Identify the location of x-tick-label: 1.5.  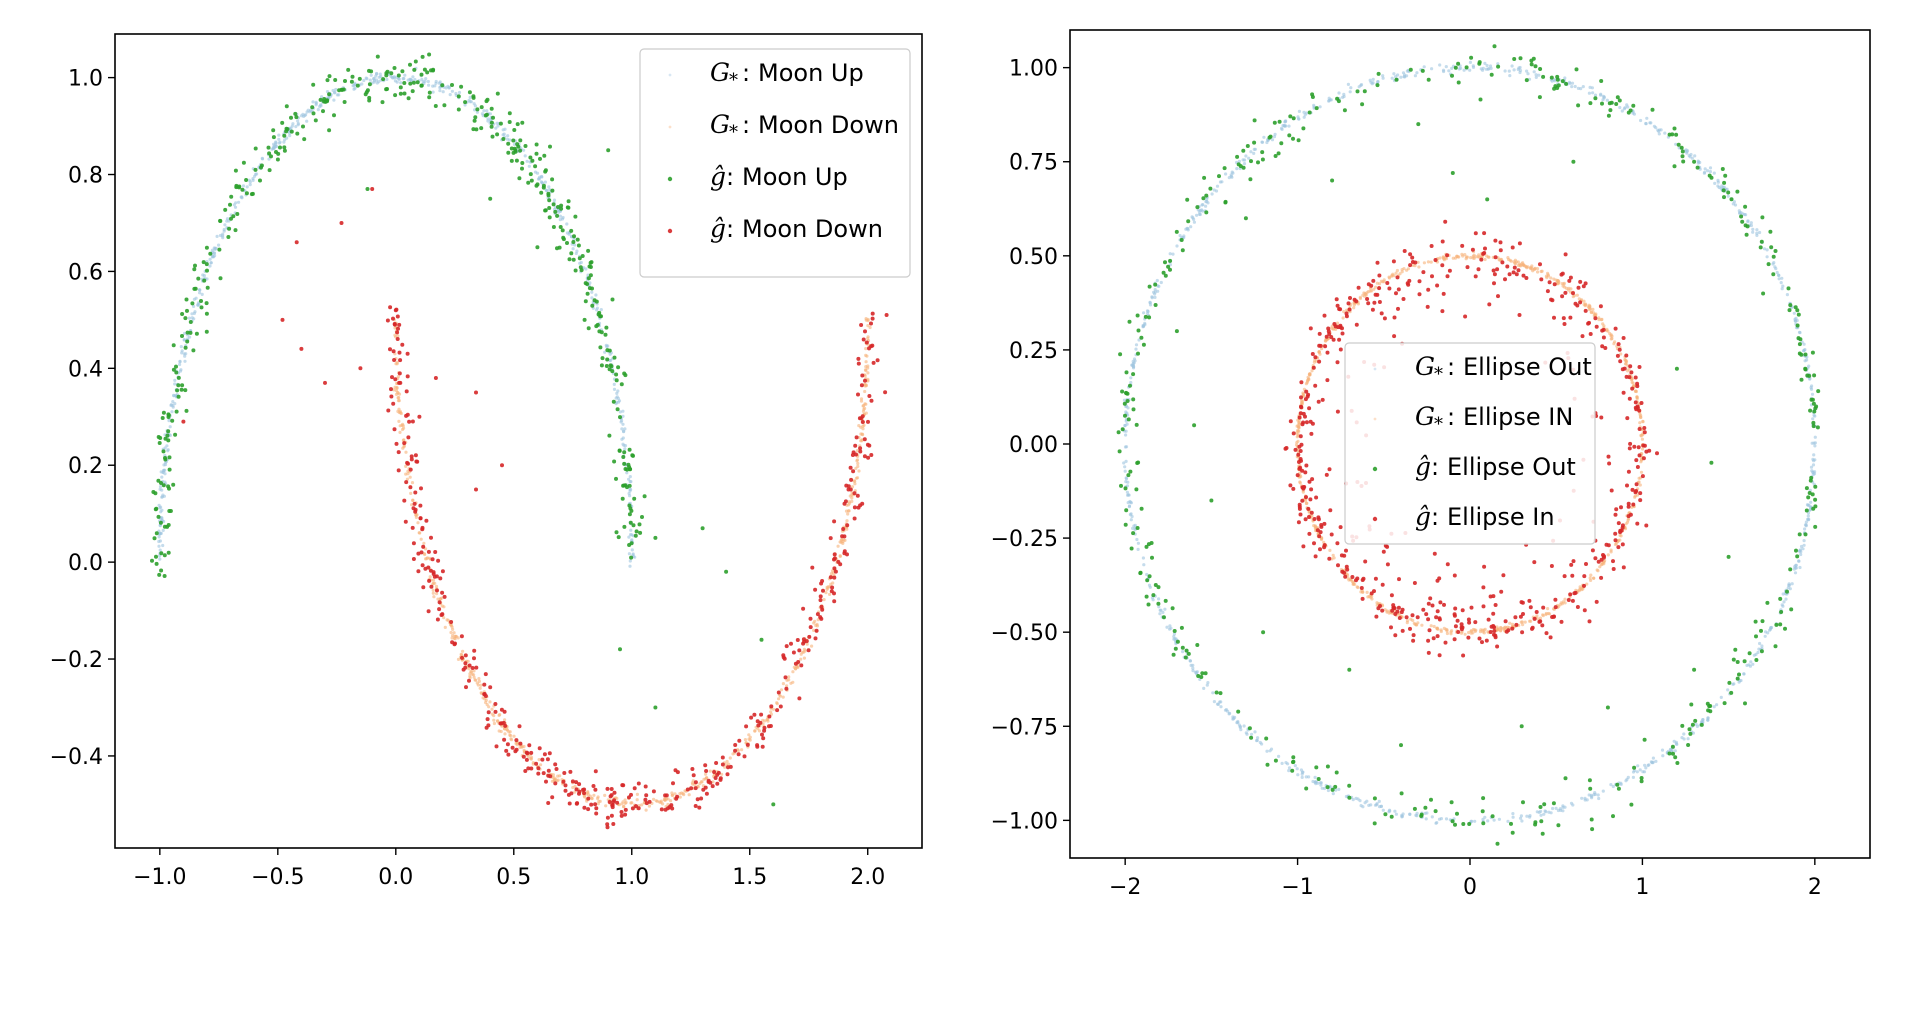
(749, 877).